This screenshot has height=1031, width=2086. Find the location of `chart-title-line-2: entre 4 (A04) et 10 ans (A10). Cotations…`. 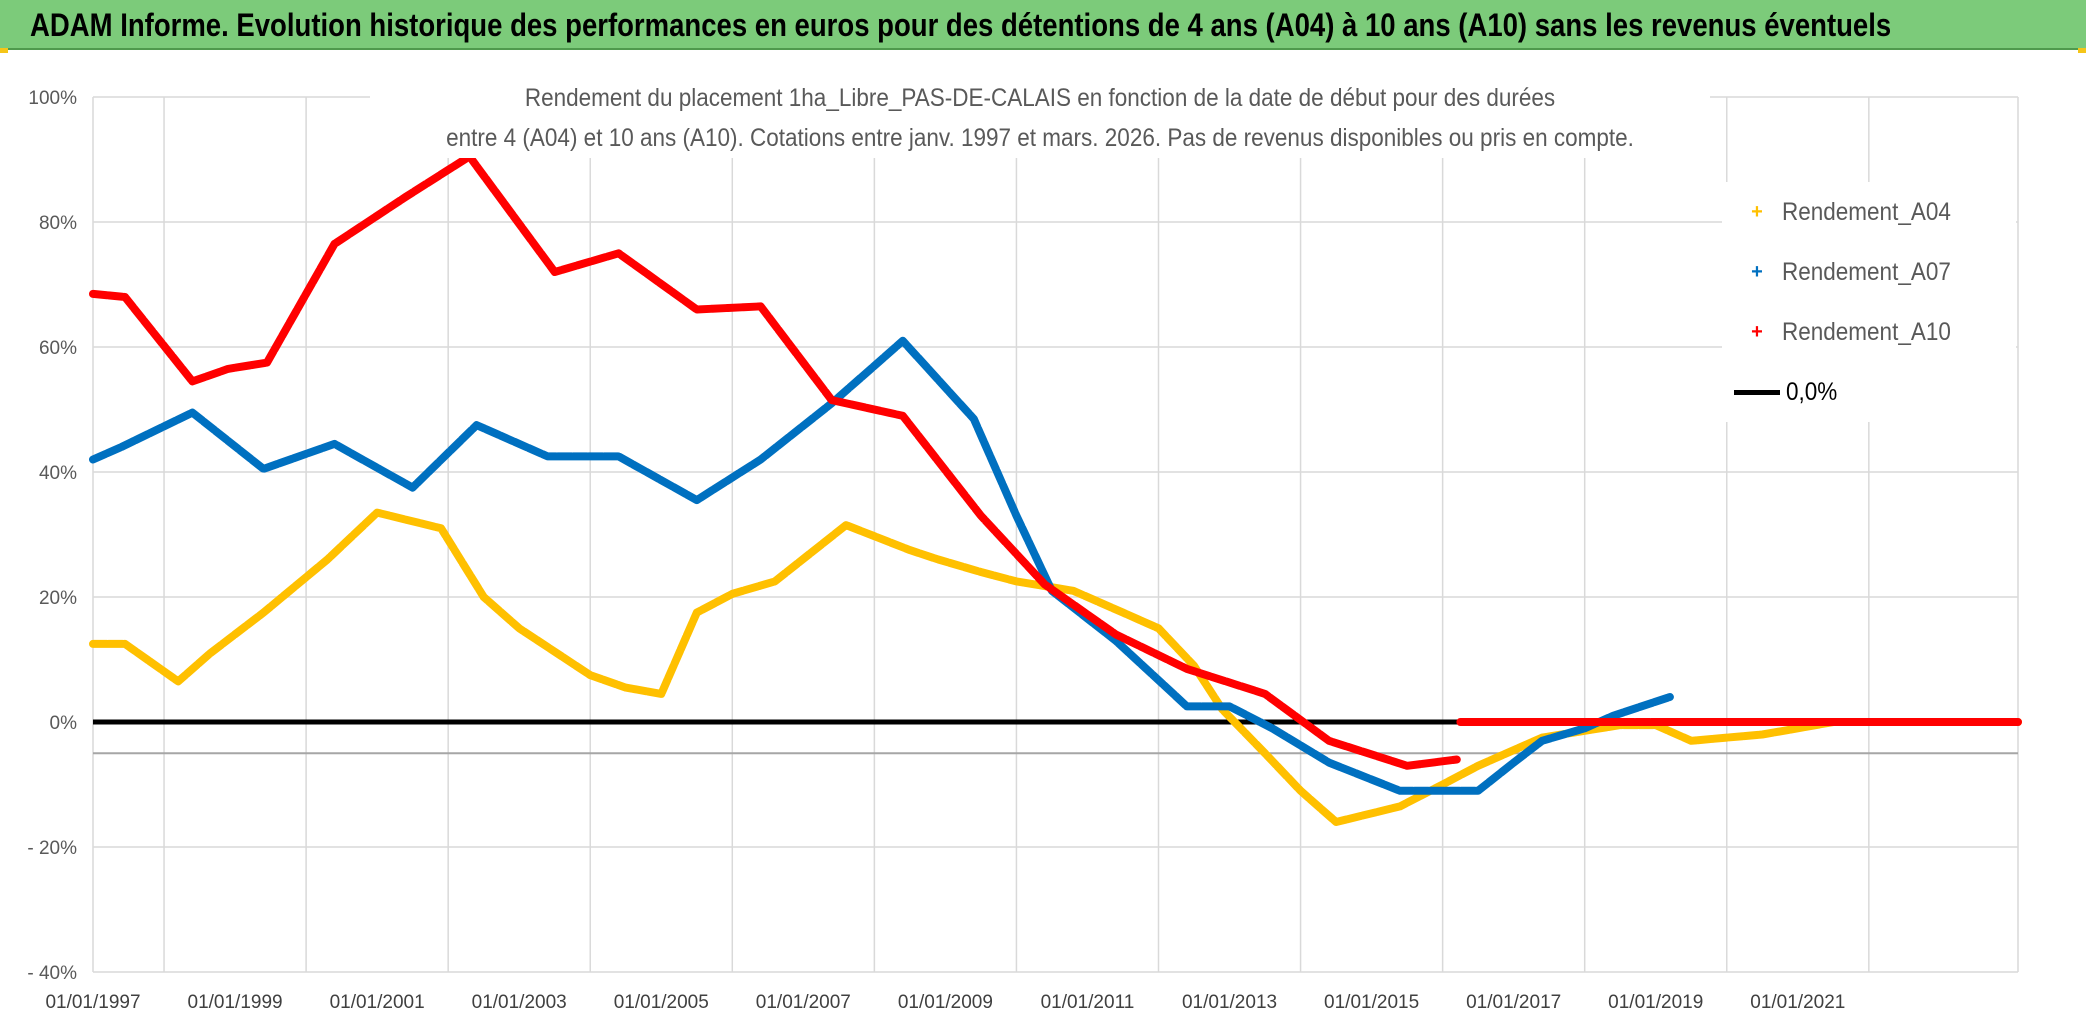

chart-title-line-2: entre 4 (A04) et 10 ans (A10). Cotations… is located at coordinates (1040, 138).